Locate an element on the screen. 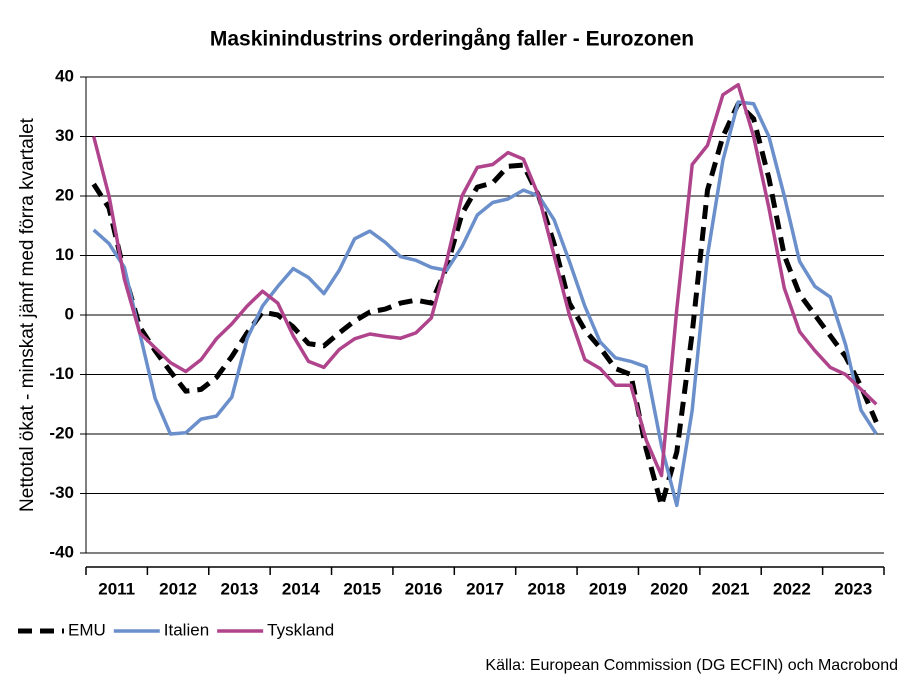  x-tick-label: 2023 is located at coordinates (853, 588).